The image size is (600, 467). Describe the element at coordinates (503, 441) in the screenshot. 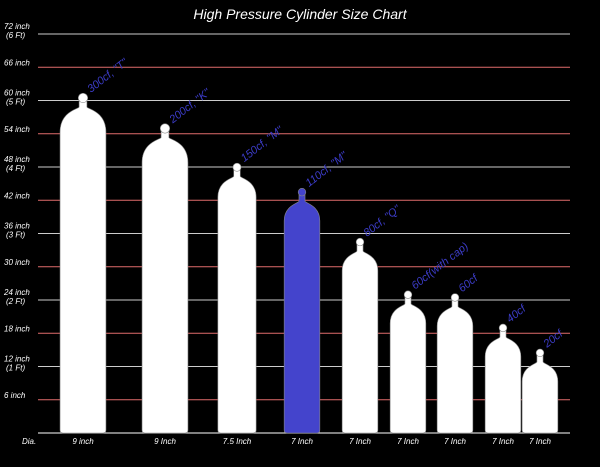

I see `diameter-label-8: 7 Inch` at that location.